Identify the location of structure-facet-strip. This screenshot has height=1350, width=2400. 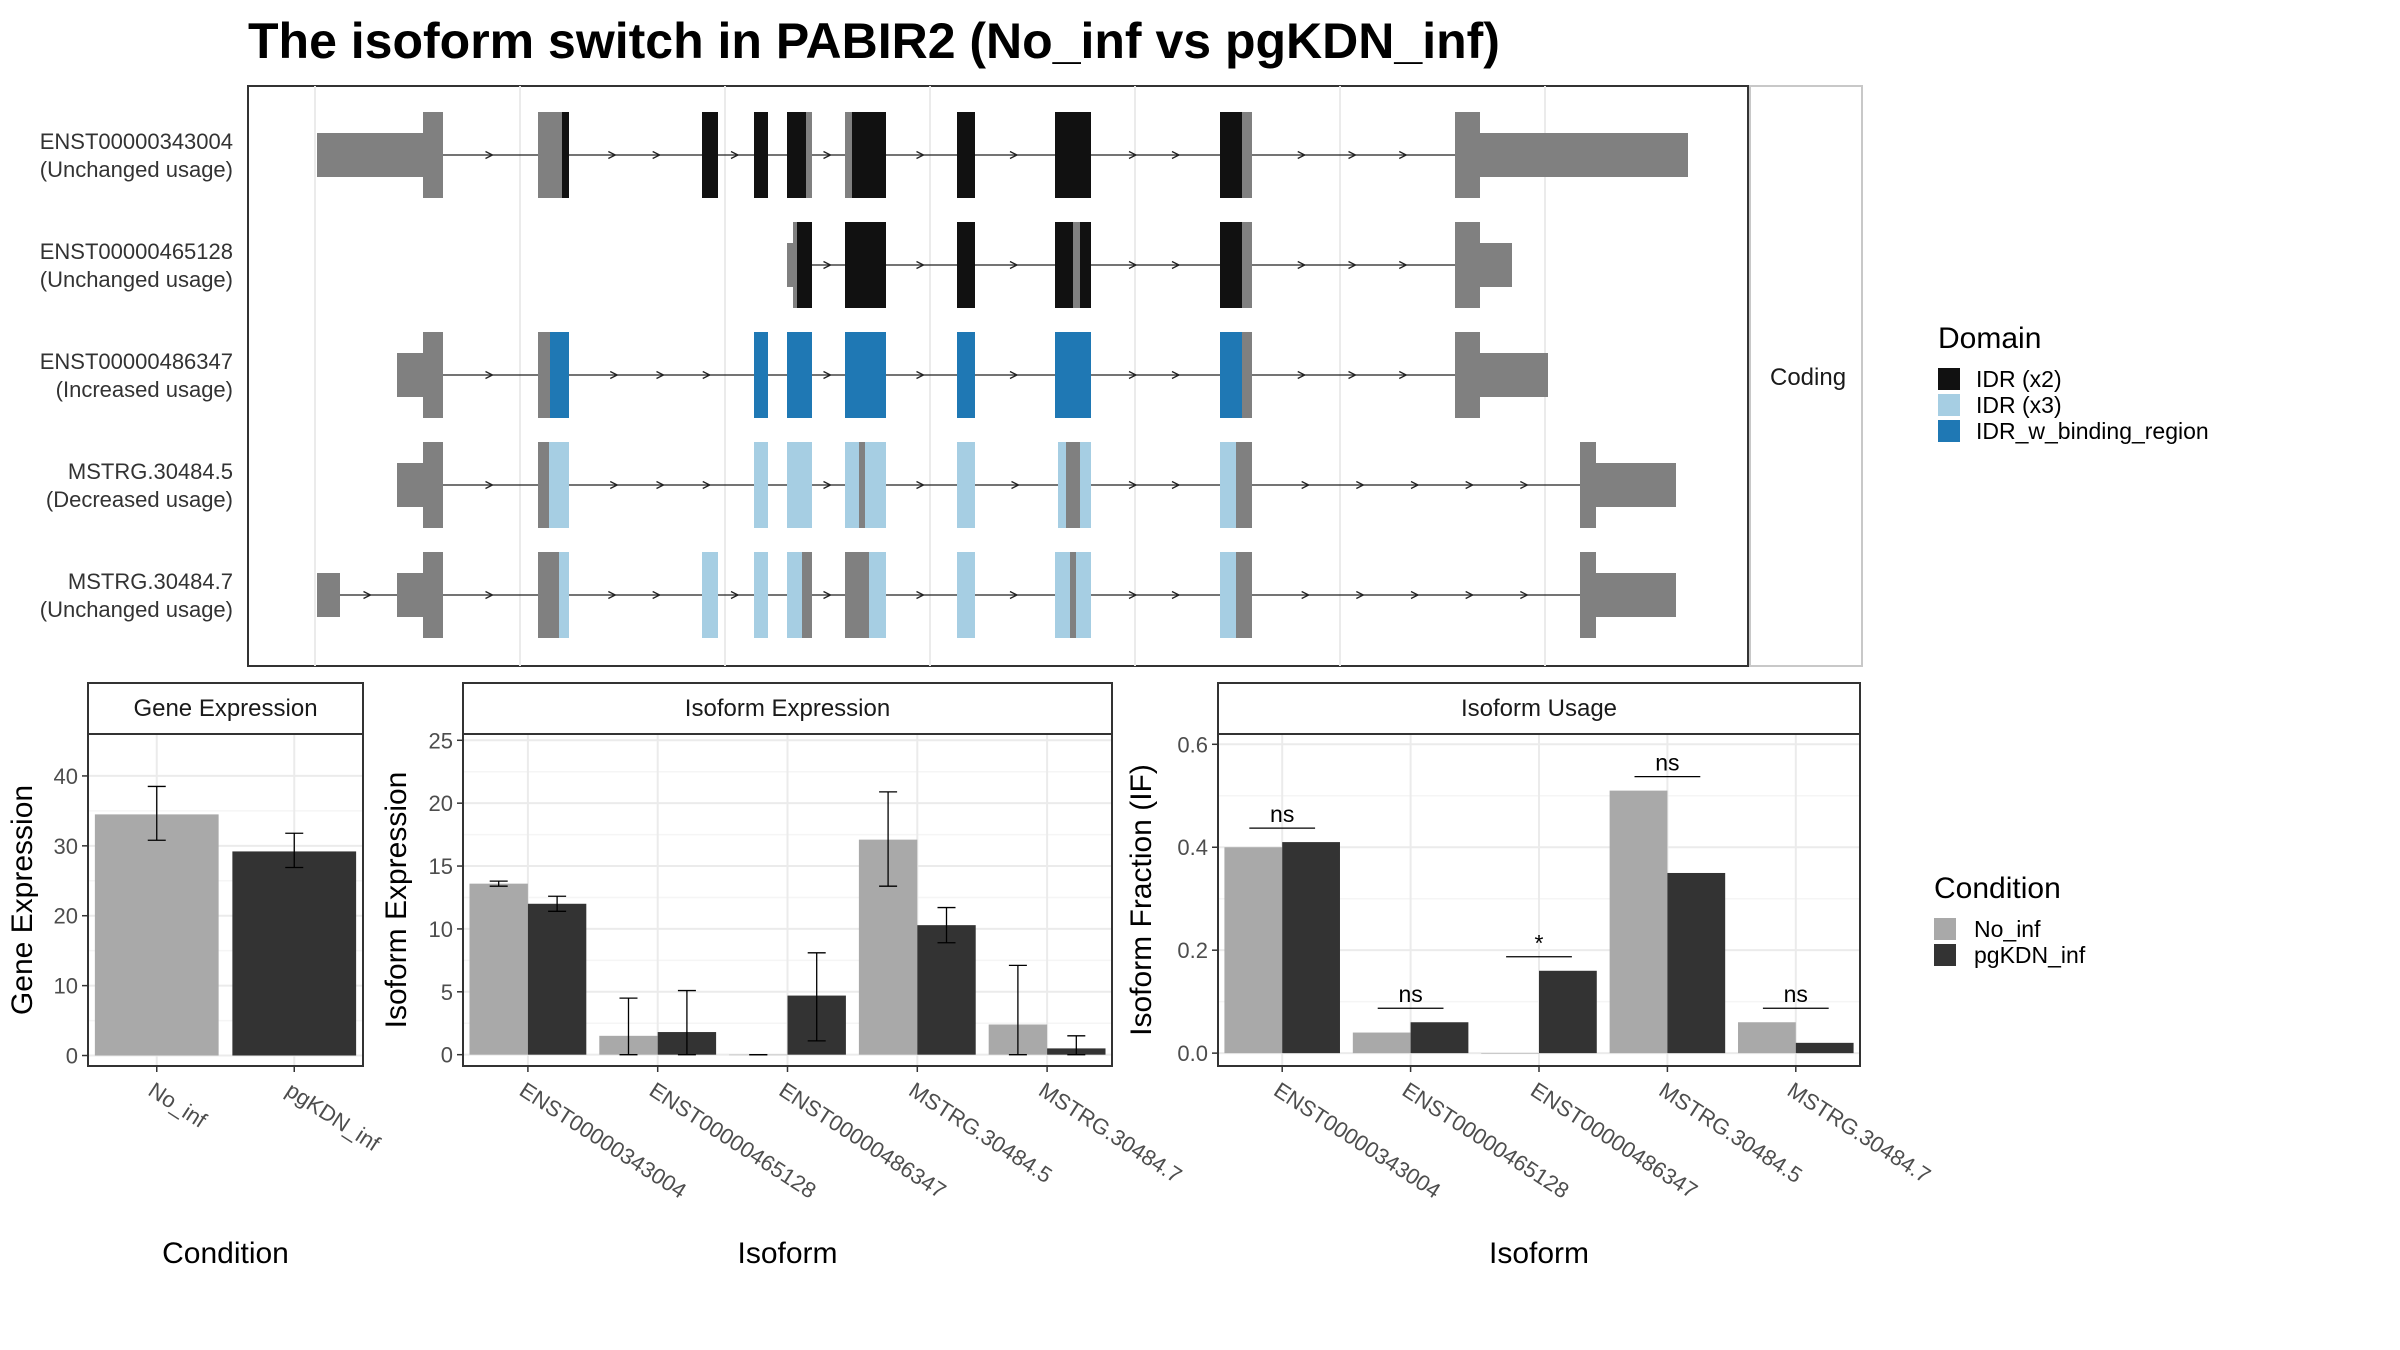
(1806, 376).